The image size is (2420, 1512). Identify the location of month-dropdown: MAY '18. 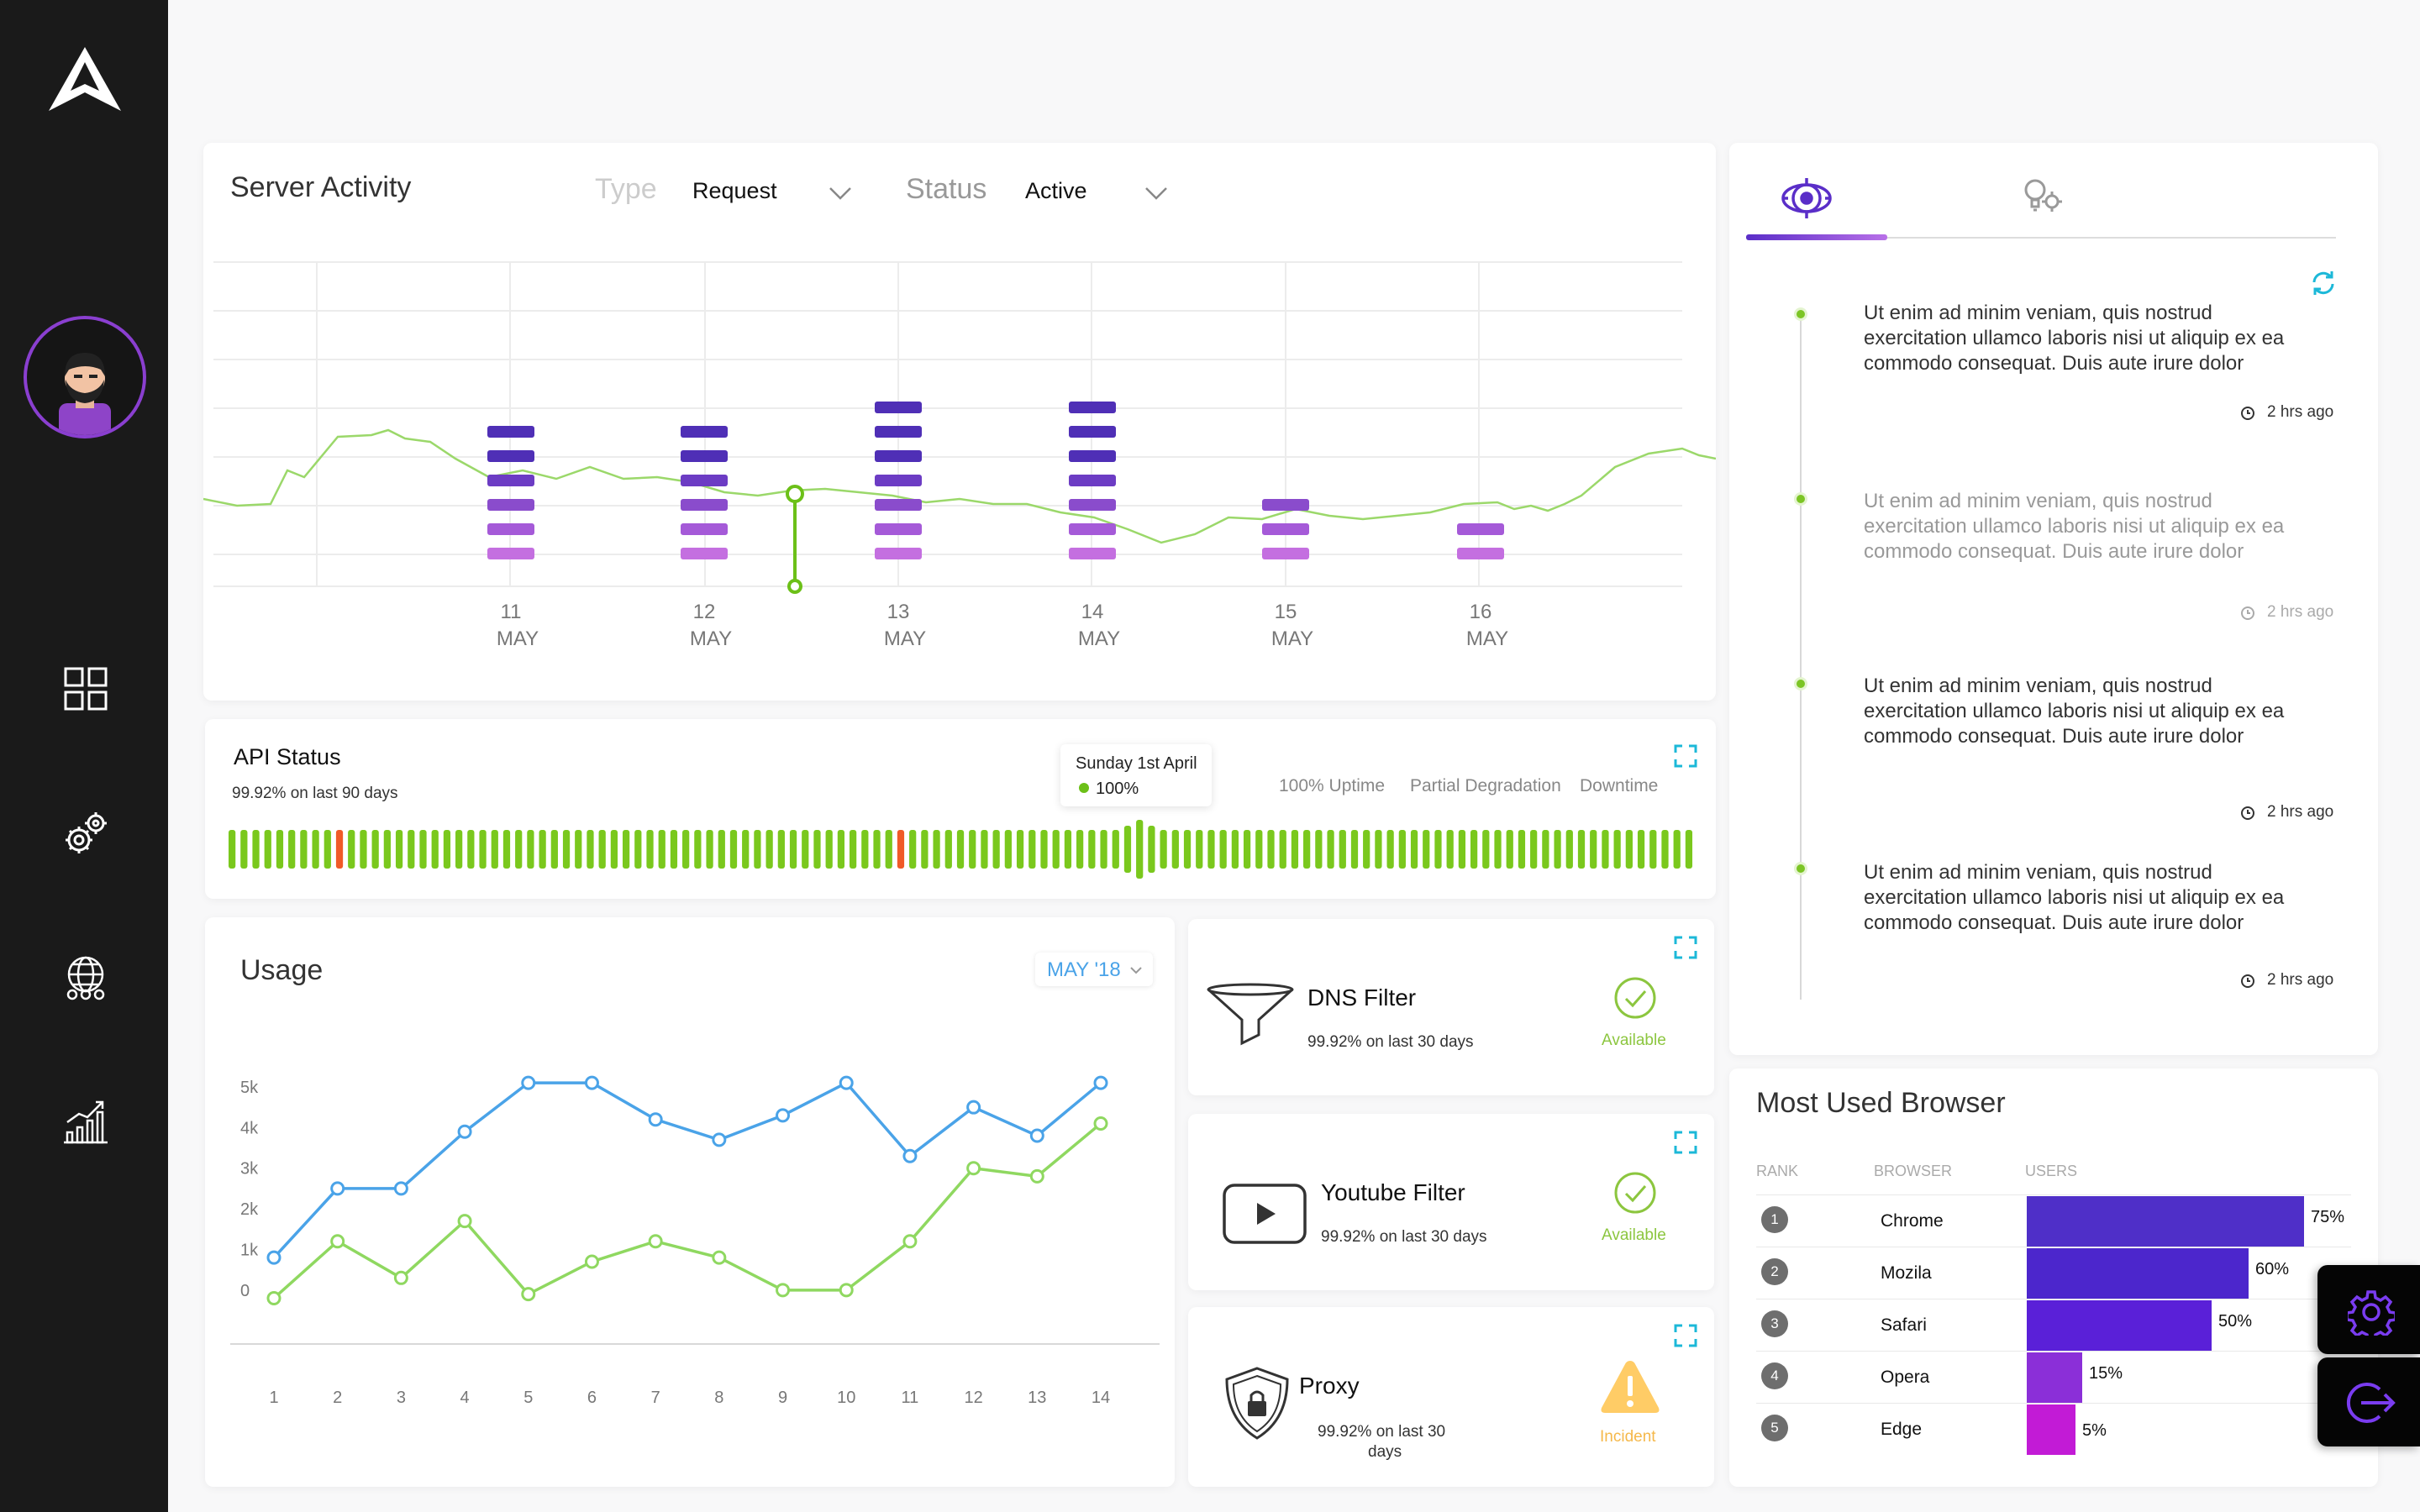
(1094, 969).